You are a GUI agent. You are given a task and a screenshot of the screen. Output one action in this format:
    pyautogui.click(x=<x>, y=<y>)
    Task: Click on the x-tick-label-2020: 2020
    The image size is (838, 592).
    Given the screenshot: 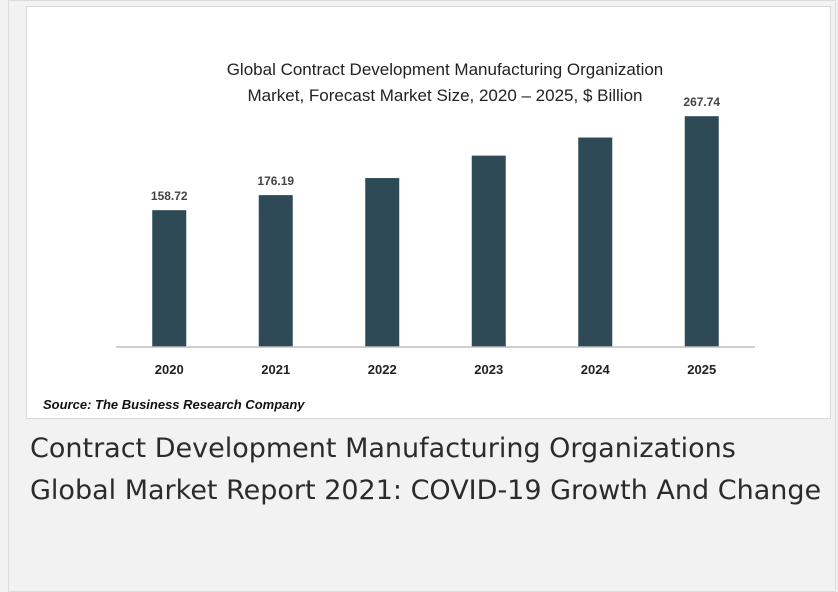 What is the action you would take?
    pyautogui.click(x=169, y=369)
    